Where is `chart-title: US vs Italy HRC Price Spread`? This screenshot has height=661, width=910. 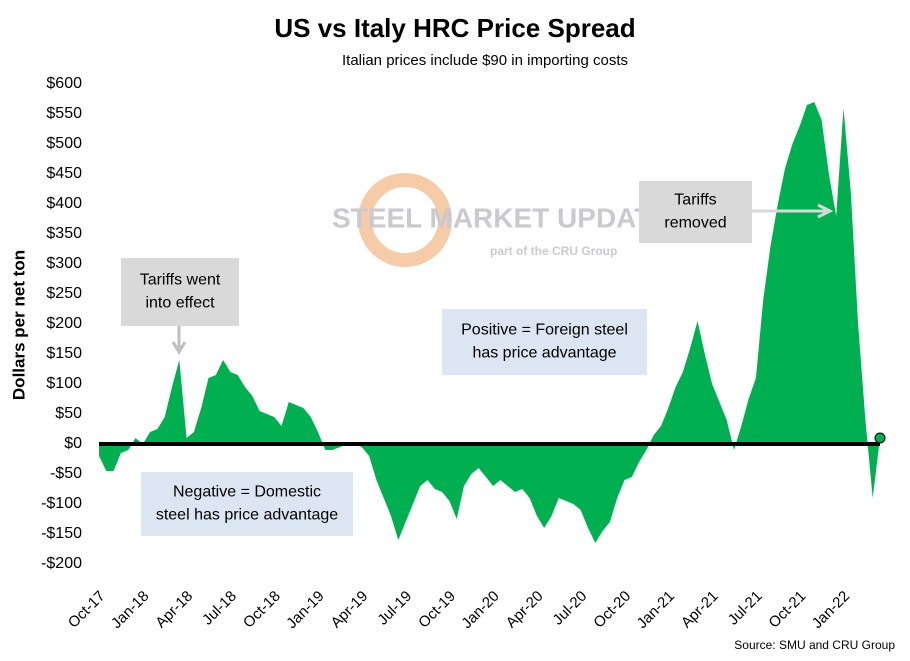 chart-title: US vs Italy HRC Price Spread is located at coordinates (454, 28).